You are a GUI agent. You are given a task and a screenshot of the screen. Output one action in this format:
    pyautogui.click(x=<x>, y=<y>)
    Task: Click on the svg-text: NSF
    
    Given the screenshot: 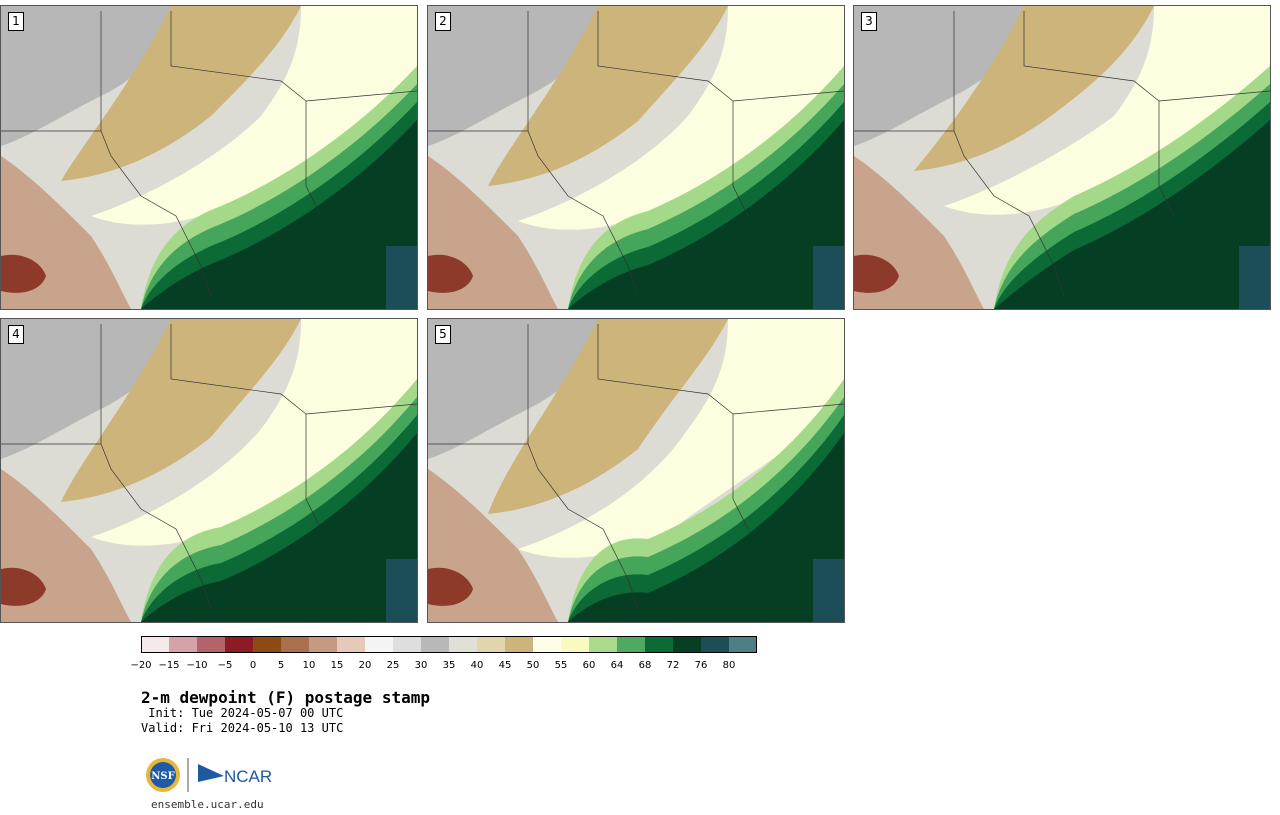 What is the action you would take?
    pyautogui.click(x=162, y=776)
    